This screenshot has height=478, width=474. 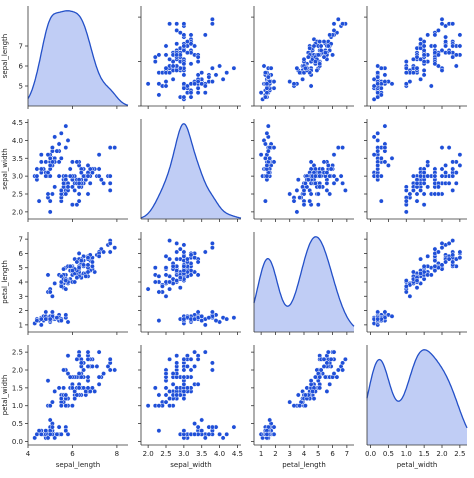 What do you see at coordinates (78, 465) in the screenshot?
I see `x-axis-label-sepal_length: sepal_length` at bounding box center [78, 465].